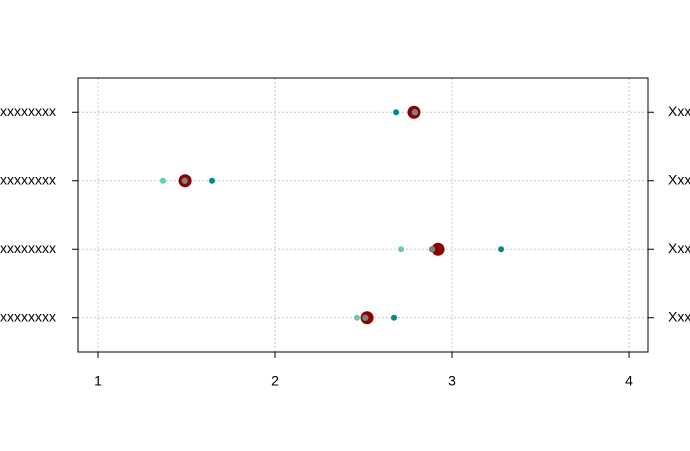 The image size is (690, 451). Describe the element at coordinates (629, 381) in the screenshot. I see `x-tick-label: 4` at that location.